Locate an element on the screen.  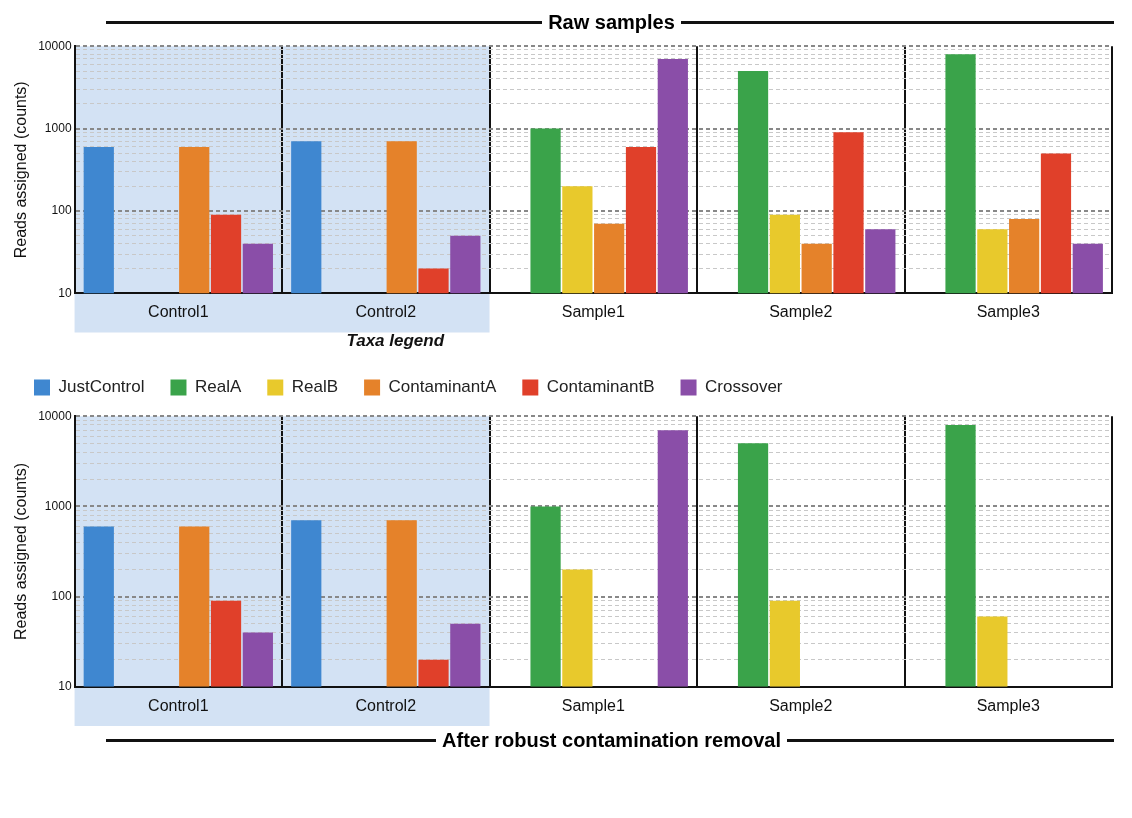
legend-label: RealB is located at coordinates (315, 387).